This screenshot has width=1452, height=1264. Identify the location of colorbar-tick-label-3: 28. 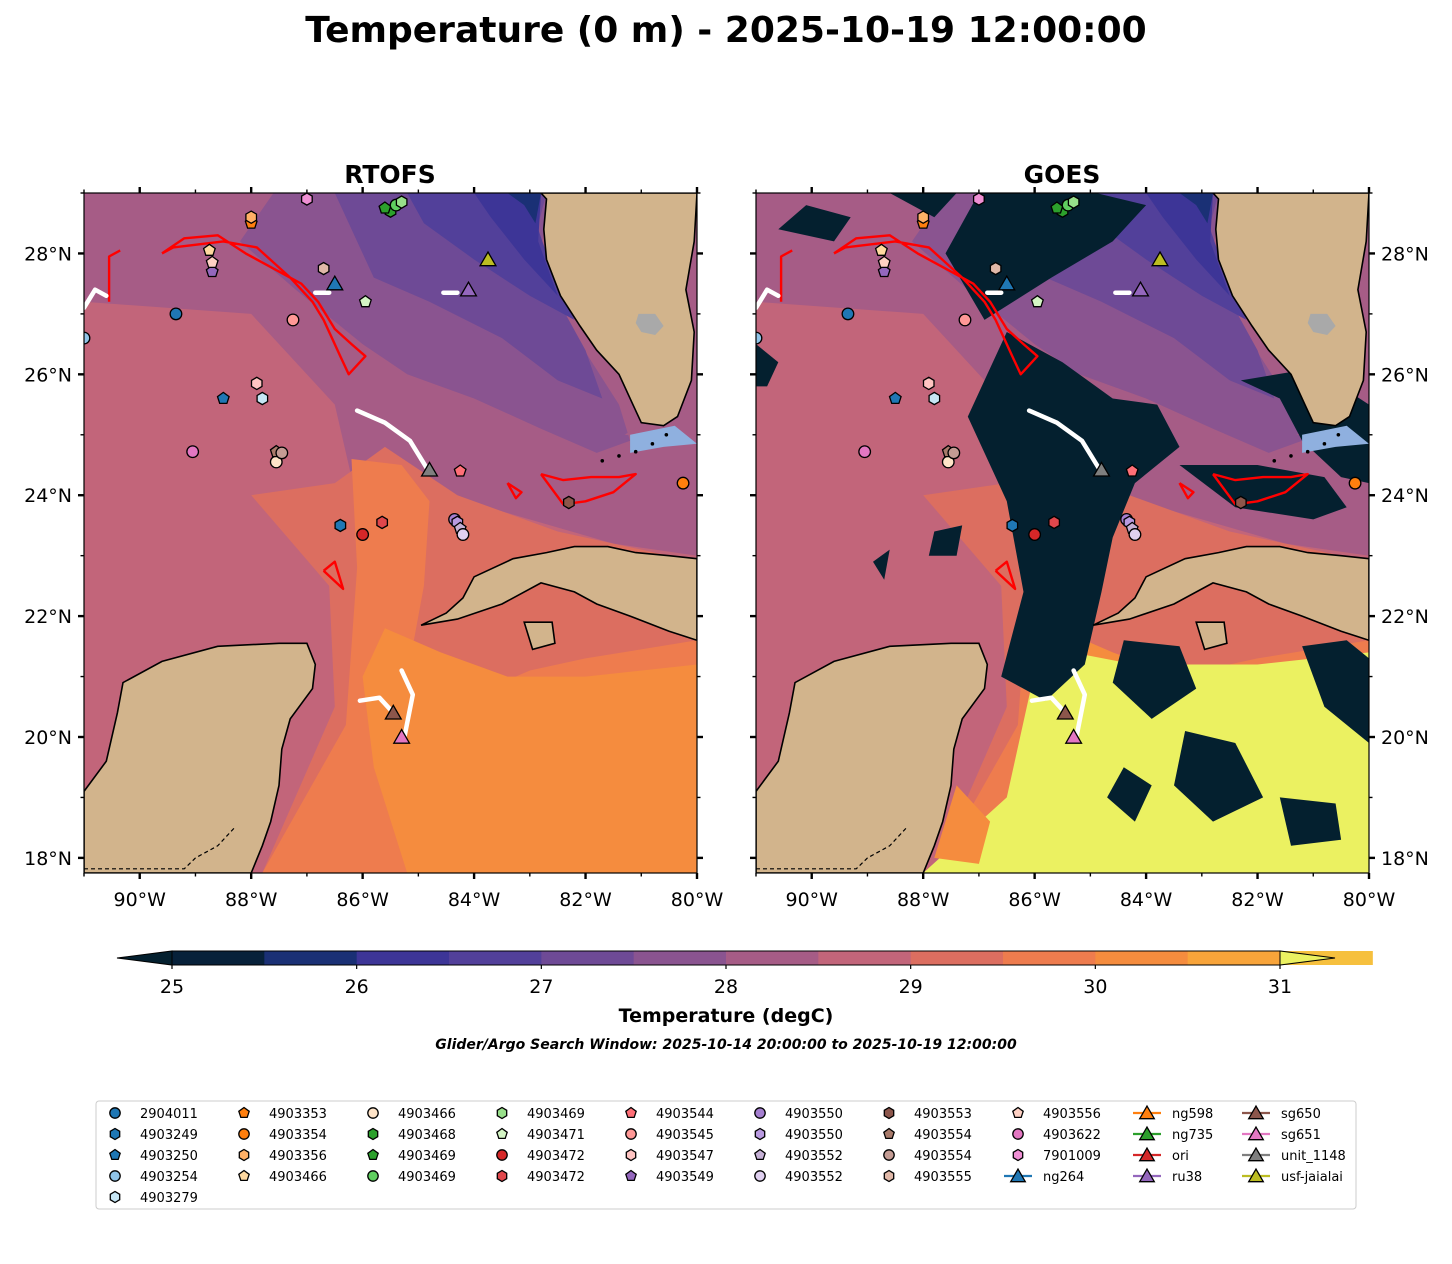
(726, 987).